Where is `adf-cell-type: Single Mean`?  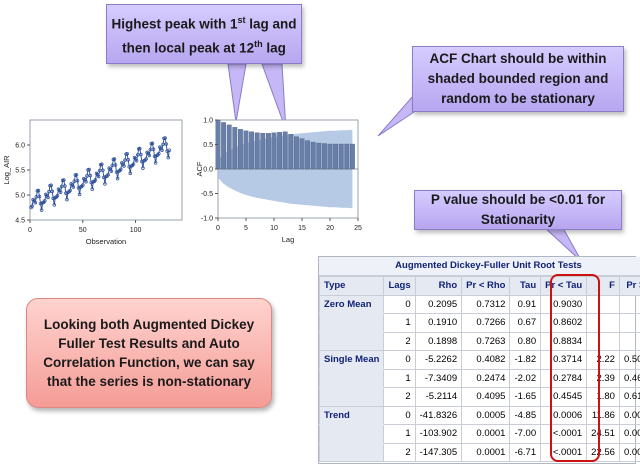 adf-cell-type: Single Mean is located at coordinates (351, 360).